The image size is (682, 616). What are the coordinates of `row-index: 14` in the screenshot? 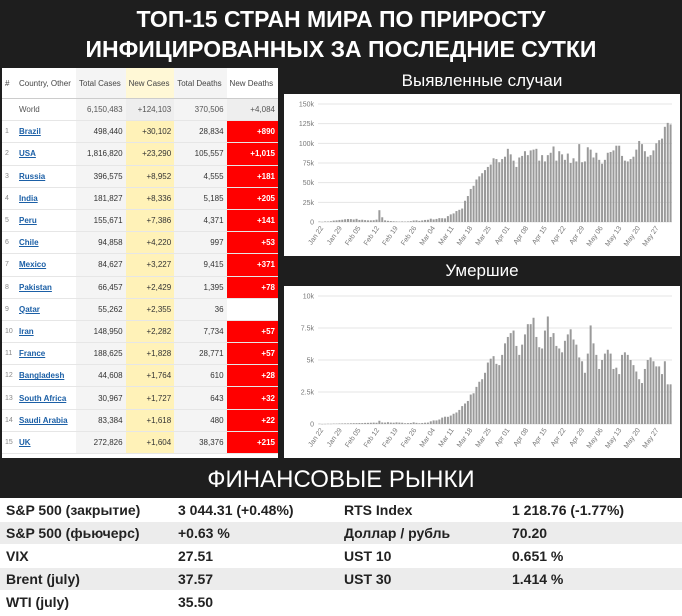 It's located at (9, 420).